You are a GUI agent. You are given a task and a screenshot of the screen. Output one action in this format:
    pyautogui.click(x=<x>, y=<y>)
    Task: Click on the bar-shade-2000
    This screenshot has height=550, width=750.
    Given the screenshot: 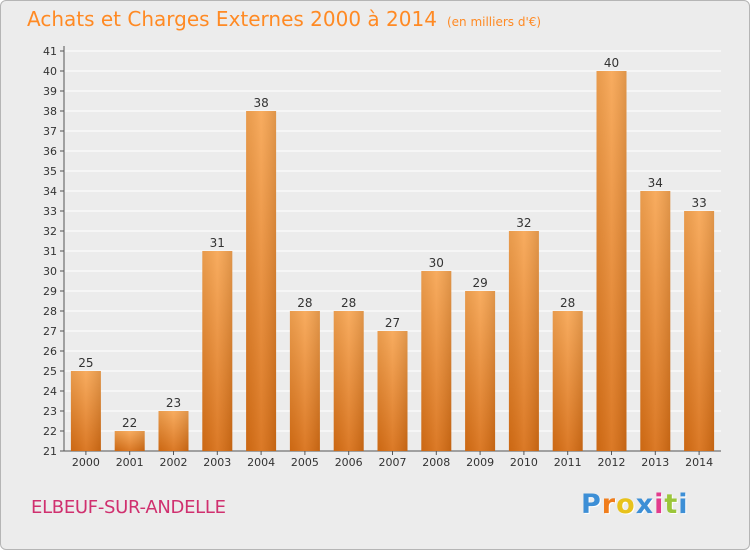 What is the action you would take?
    pyautogui.click(x=85, y=411)
    